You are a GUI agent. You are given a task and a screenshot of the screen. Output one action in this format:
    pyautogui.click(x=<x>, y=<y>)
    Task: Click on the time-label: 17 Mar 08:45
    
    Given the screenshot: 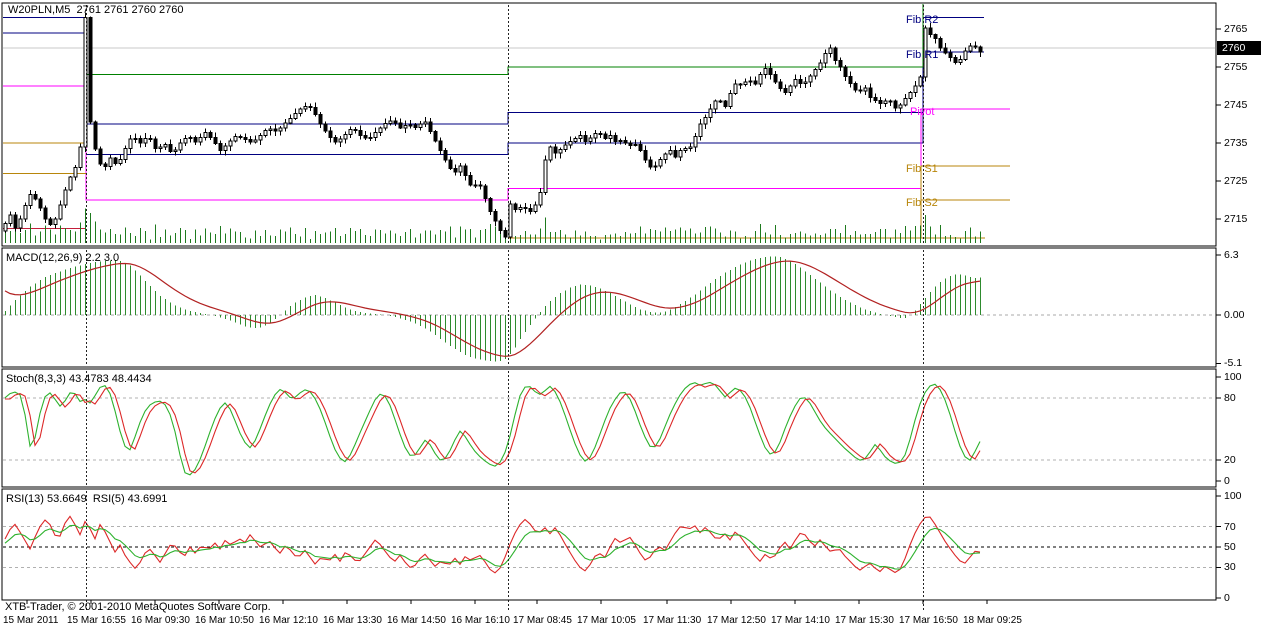 What is the action you would take?
    pyautogui.click(x=542, y=620)
    